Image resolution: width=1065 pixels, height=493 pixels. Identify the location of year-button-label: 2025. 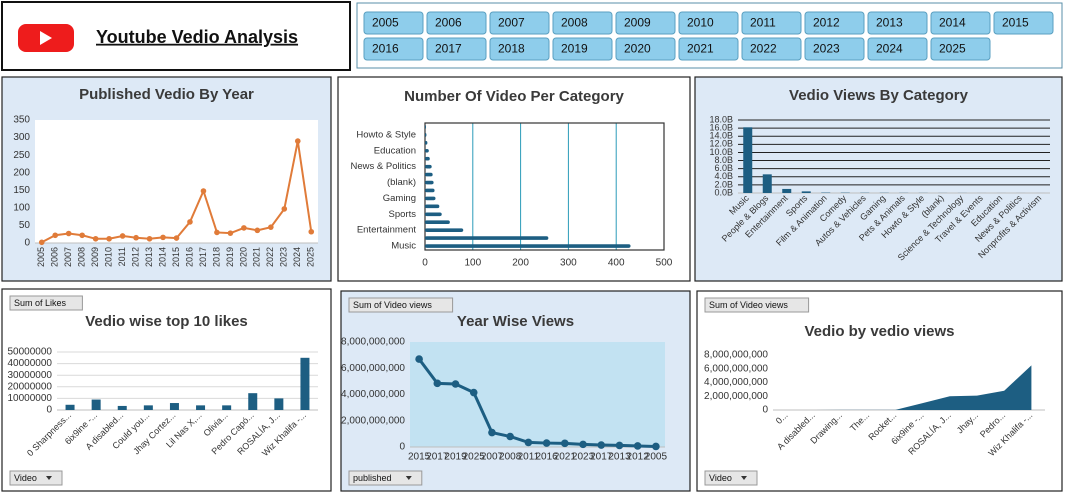
(952, 49).